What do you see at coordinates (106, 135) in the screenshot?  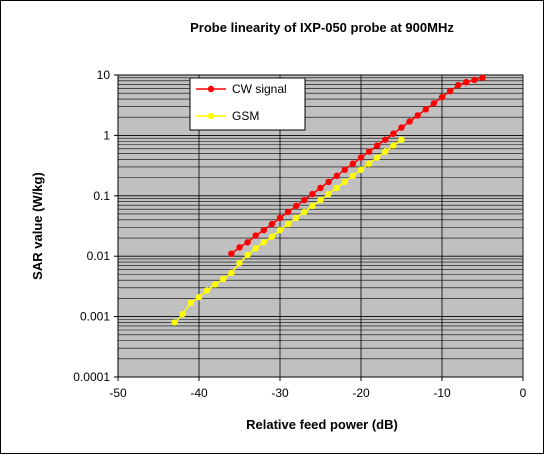 I see `y-tick-label: 1` at bounding box center [106, 135].